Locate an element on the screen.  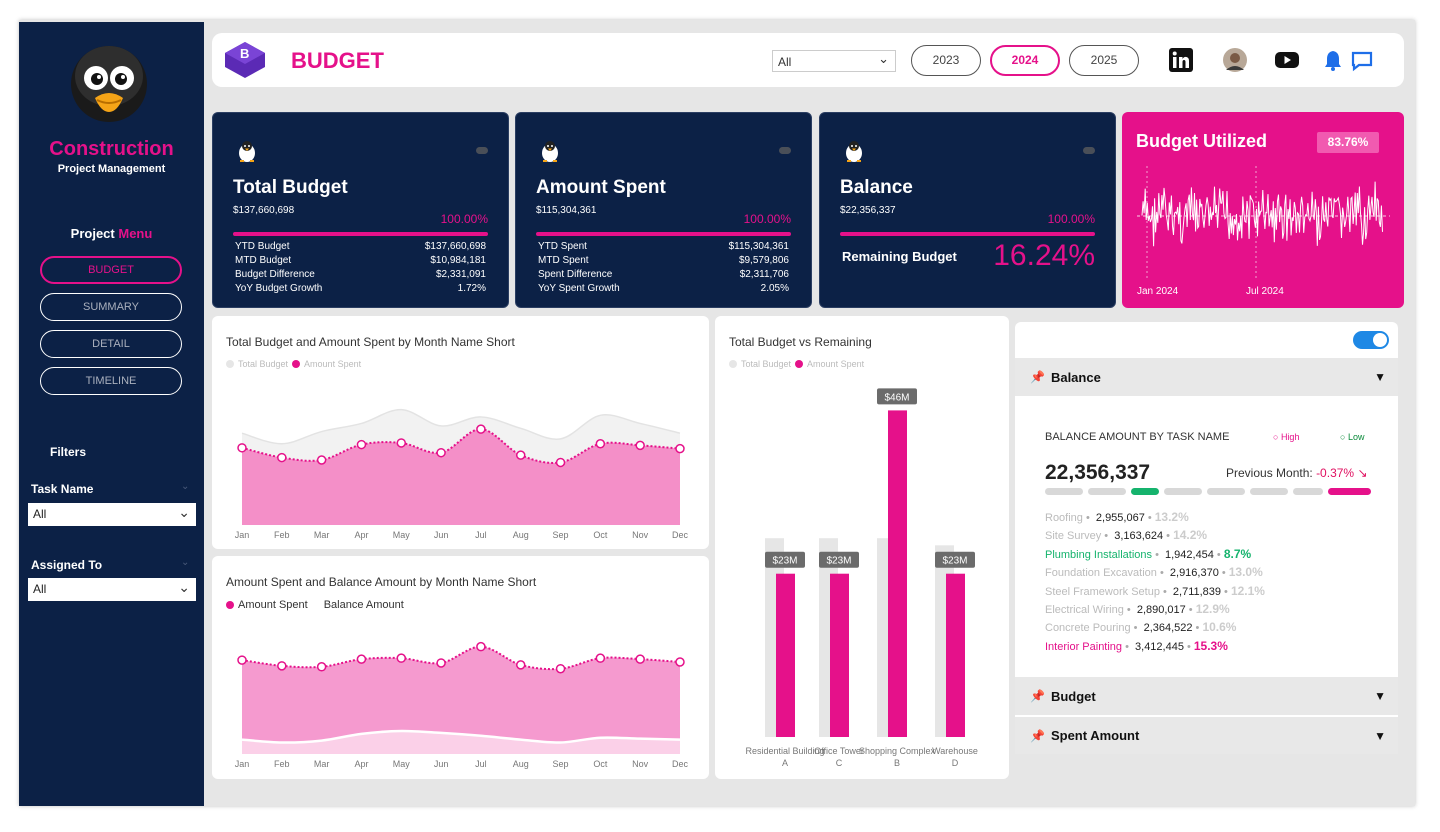
menu-title: Project Menu is located at coordinates (111, 233).